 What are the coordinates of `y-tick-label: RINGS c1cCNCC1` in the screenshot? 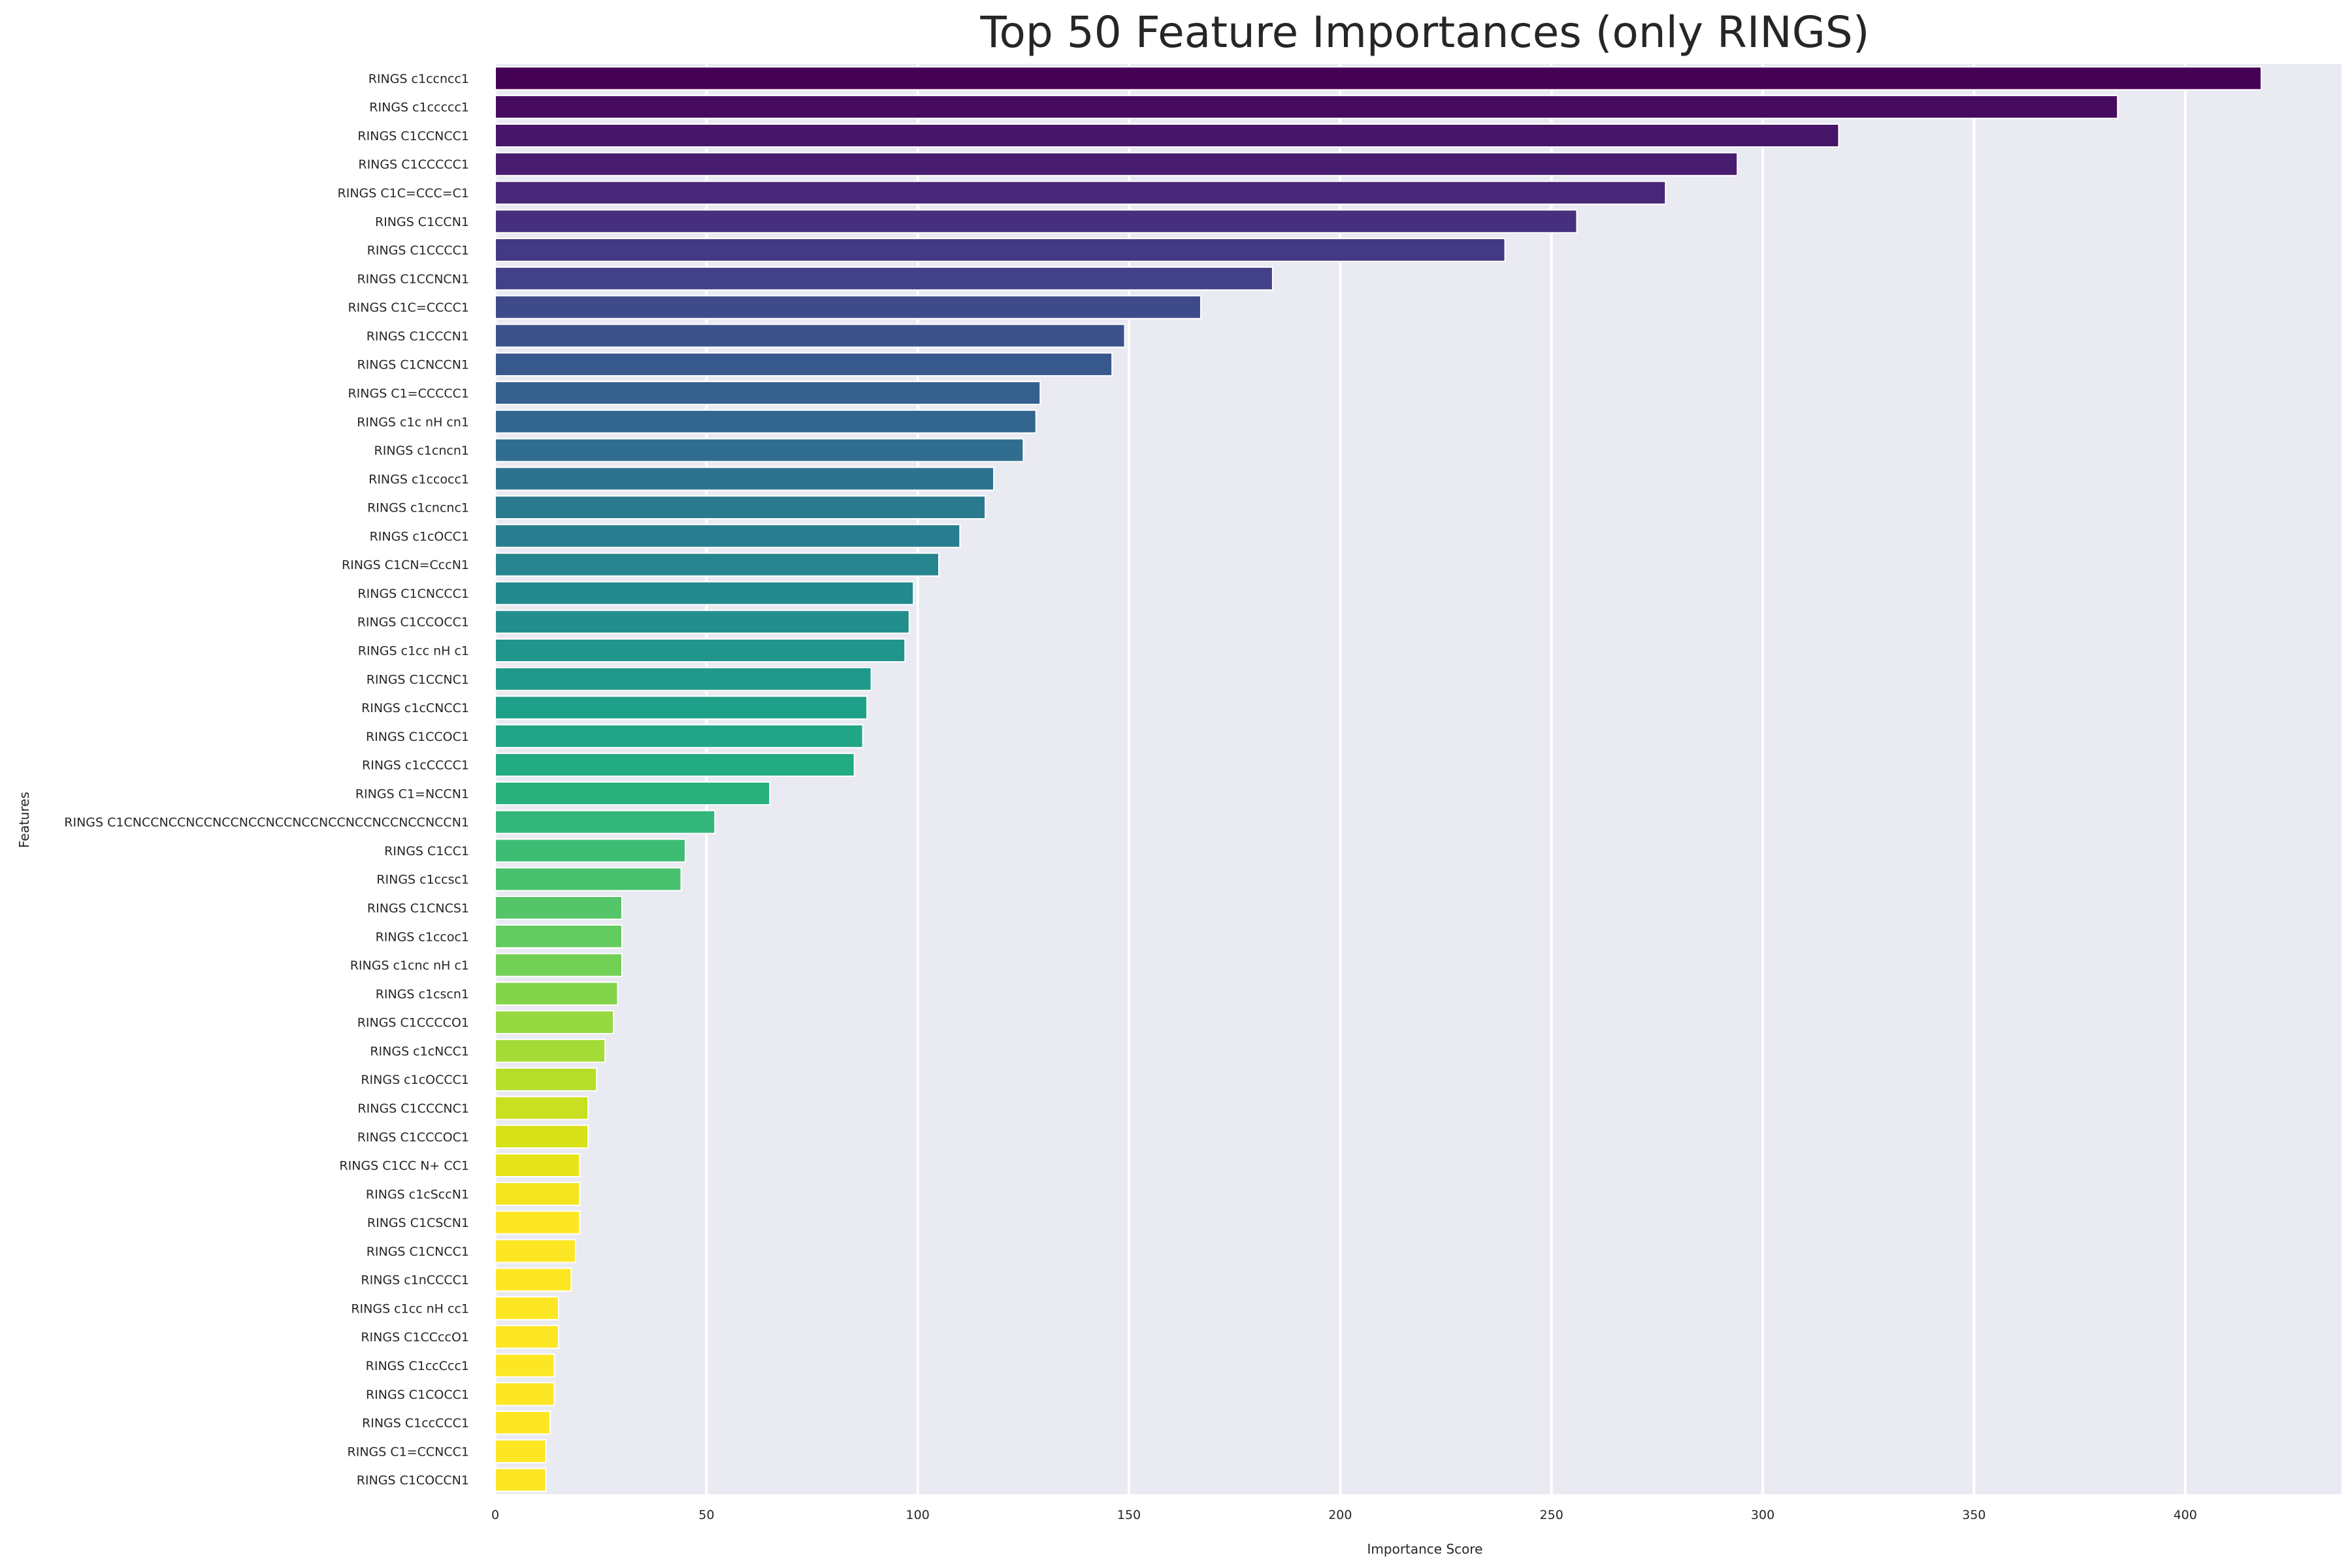 It's located at (415, 708).